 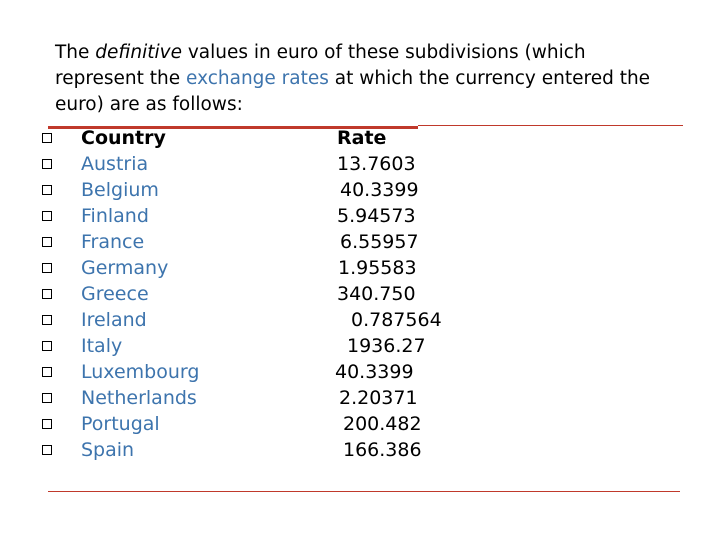 What do you see at coordinates (139, 398) in the screenshot?
I see `country-name: Netherlands` at bounding box center [139, 398].